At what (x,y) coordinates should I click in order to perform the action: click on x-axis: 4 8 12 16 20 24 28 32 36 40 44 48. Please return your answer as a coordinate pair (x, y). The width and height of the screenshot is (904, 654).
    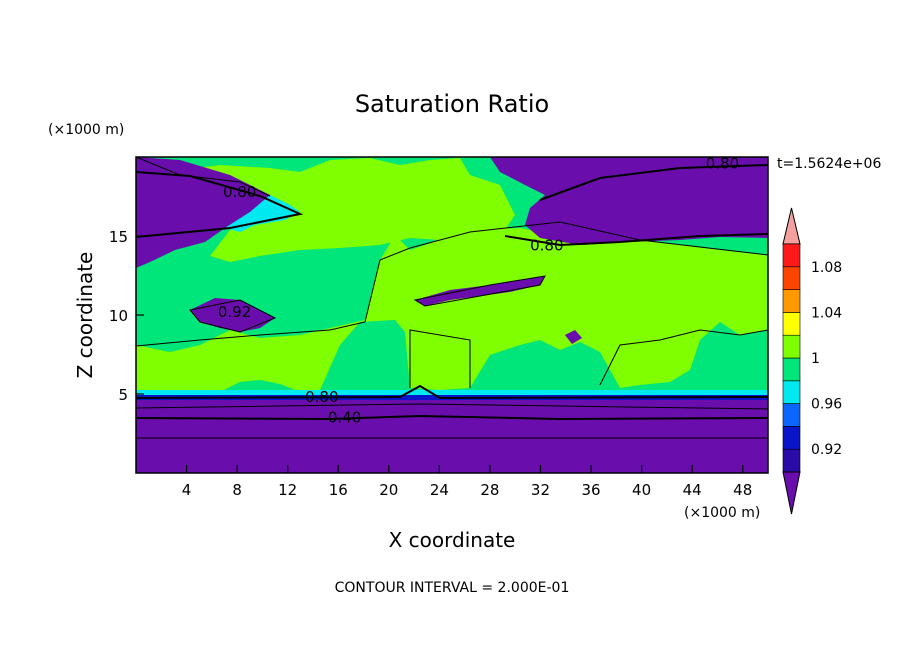
    Looking at the image, I should click on (467, 482).